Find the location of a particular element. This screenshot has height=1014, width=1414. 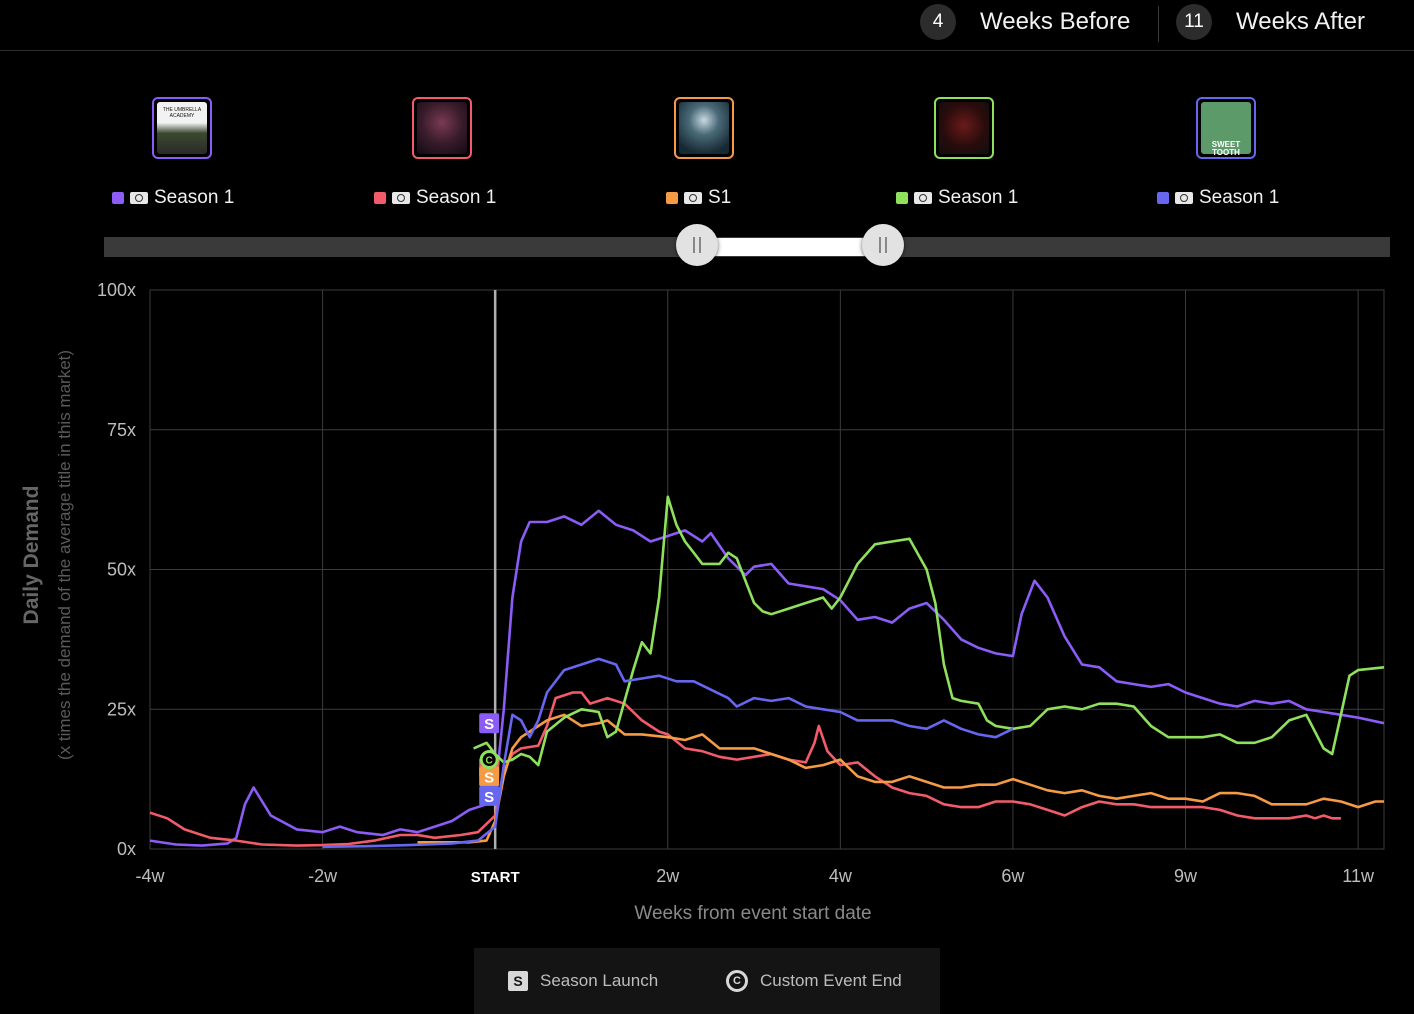

x-tick-label: 9w is located at coordinates (1186, 876).